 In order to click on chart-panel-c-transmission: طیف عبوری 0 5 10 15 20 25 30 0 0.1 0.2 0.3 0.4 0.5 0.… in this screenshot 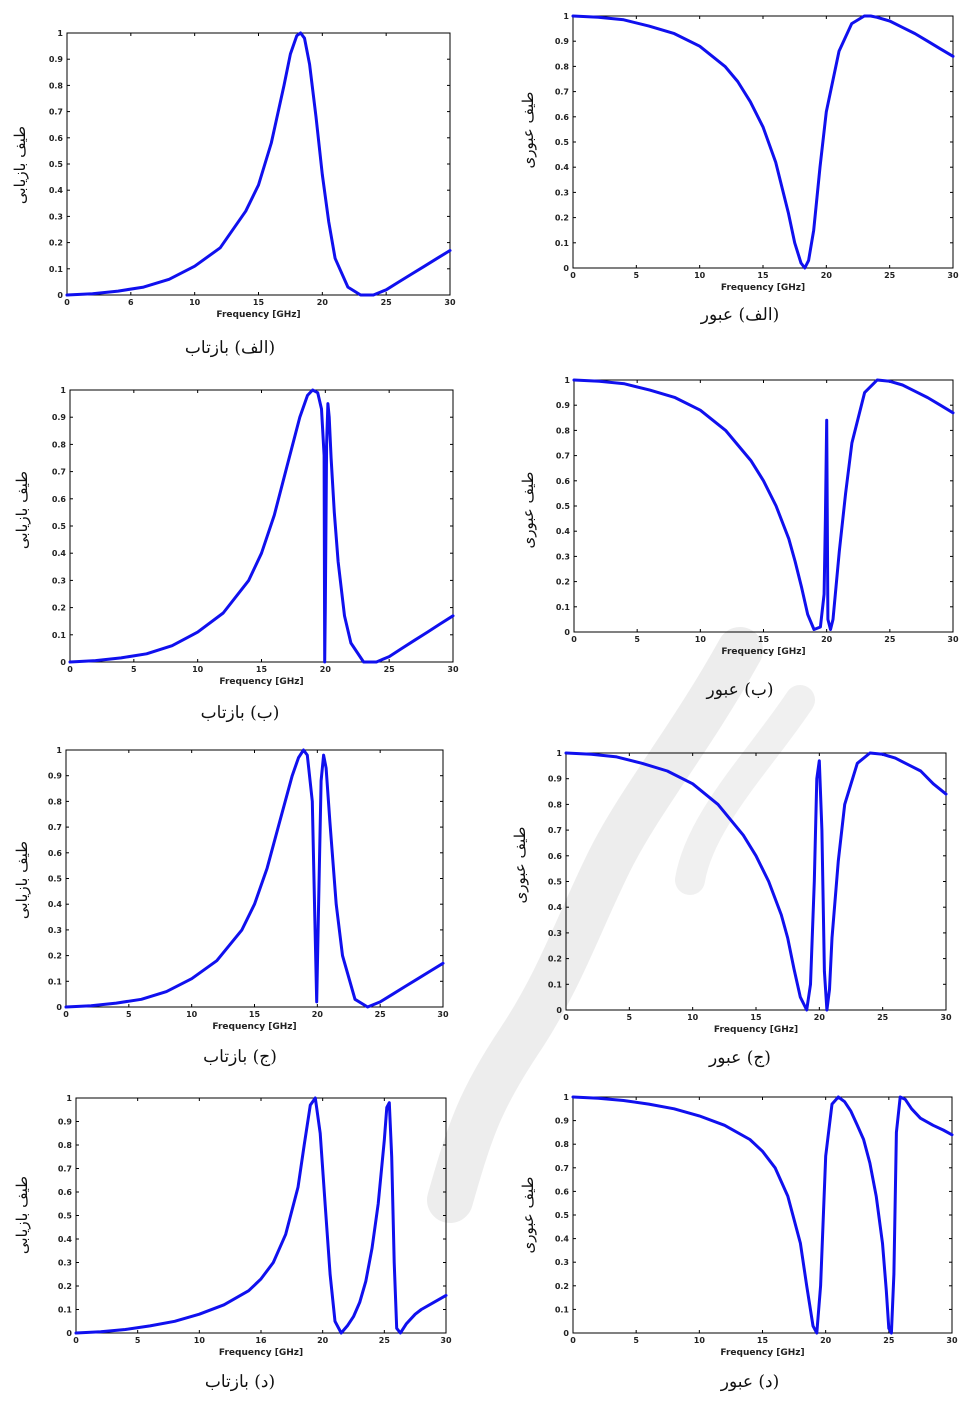, I will do `click(720, 912)`.